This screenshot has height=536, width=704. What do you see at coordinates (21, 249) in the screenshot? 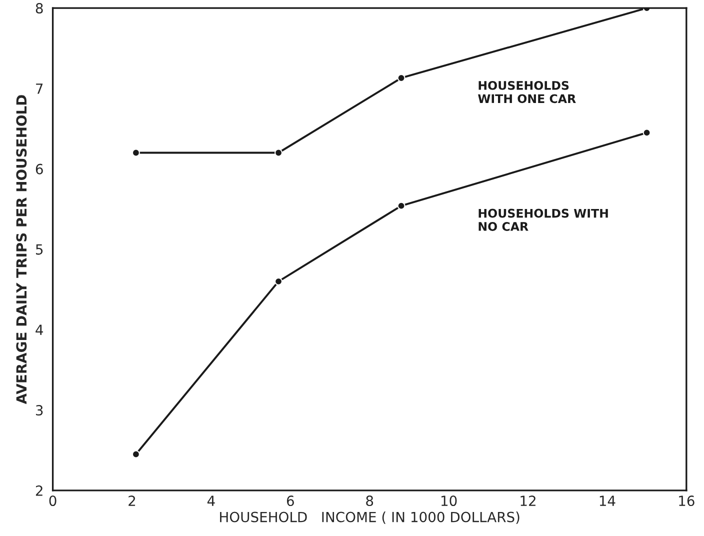
I see `y-axis-title: AVERAGE DAILY TRIPS PER HOUSEHOLD` at bounding box center [21, 249].